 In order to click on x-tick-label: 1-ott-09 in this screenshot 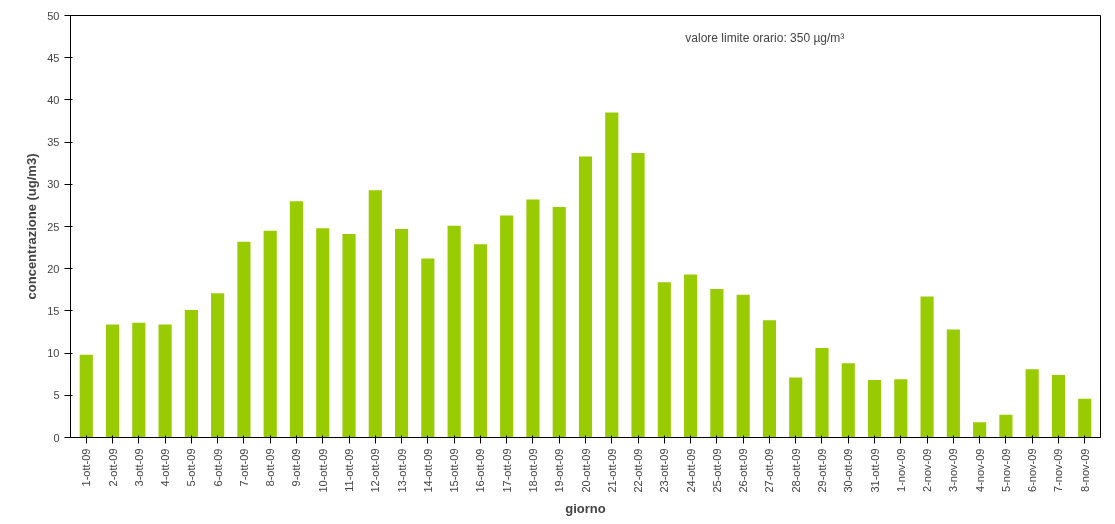, I will do `click(86, 467)`.